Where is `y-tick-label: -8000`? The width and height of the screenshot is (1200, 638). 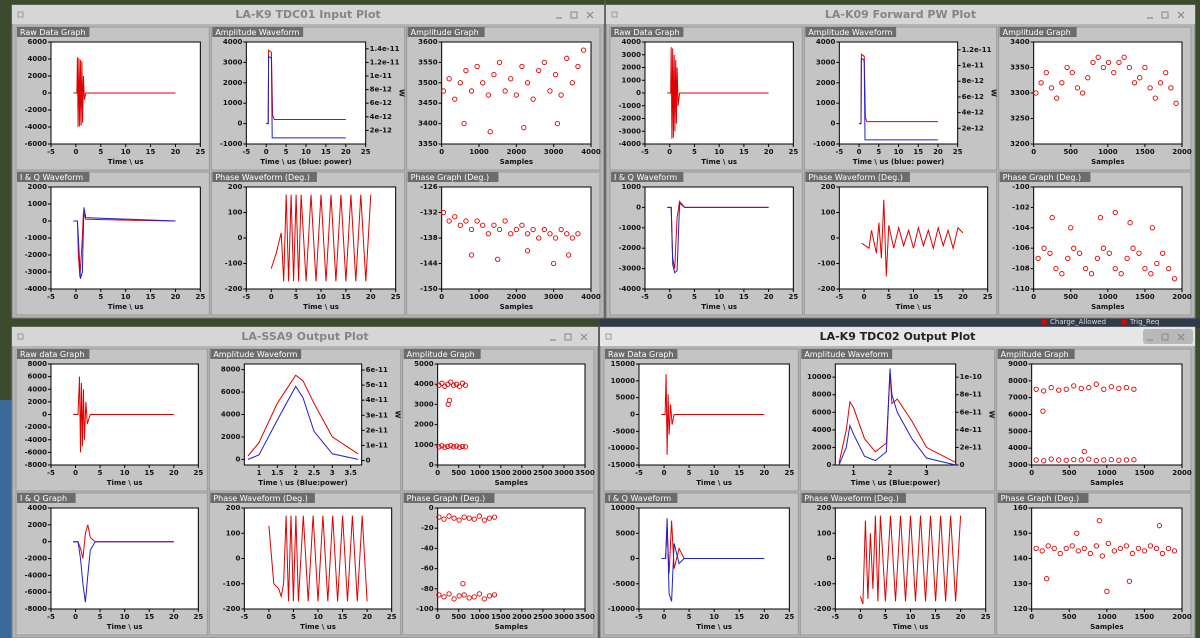
y-tick-label: -8000 is located at coordinates (36, 609).